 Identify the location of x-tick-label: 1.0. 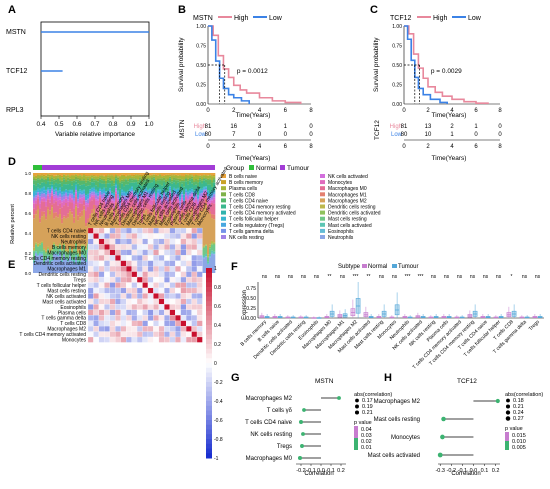
(148, 124).